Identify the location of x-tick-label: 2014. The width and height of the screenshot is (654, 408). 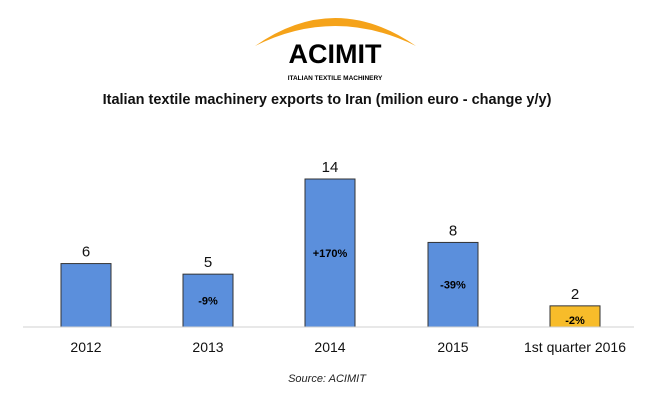
(329, 347).